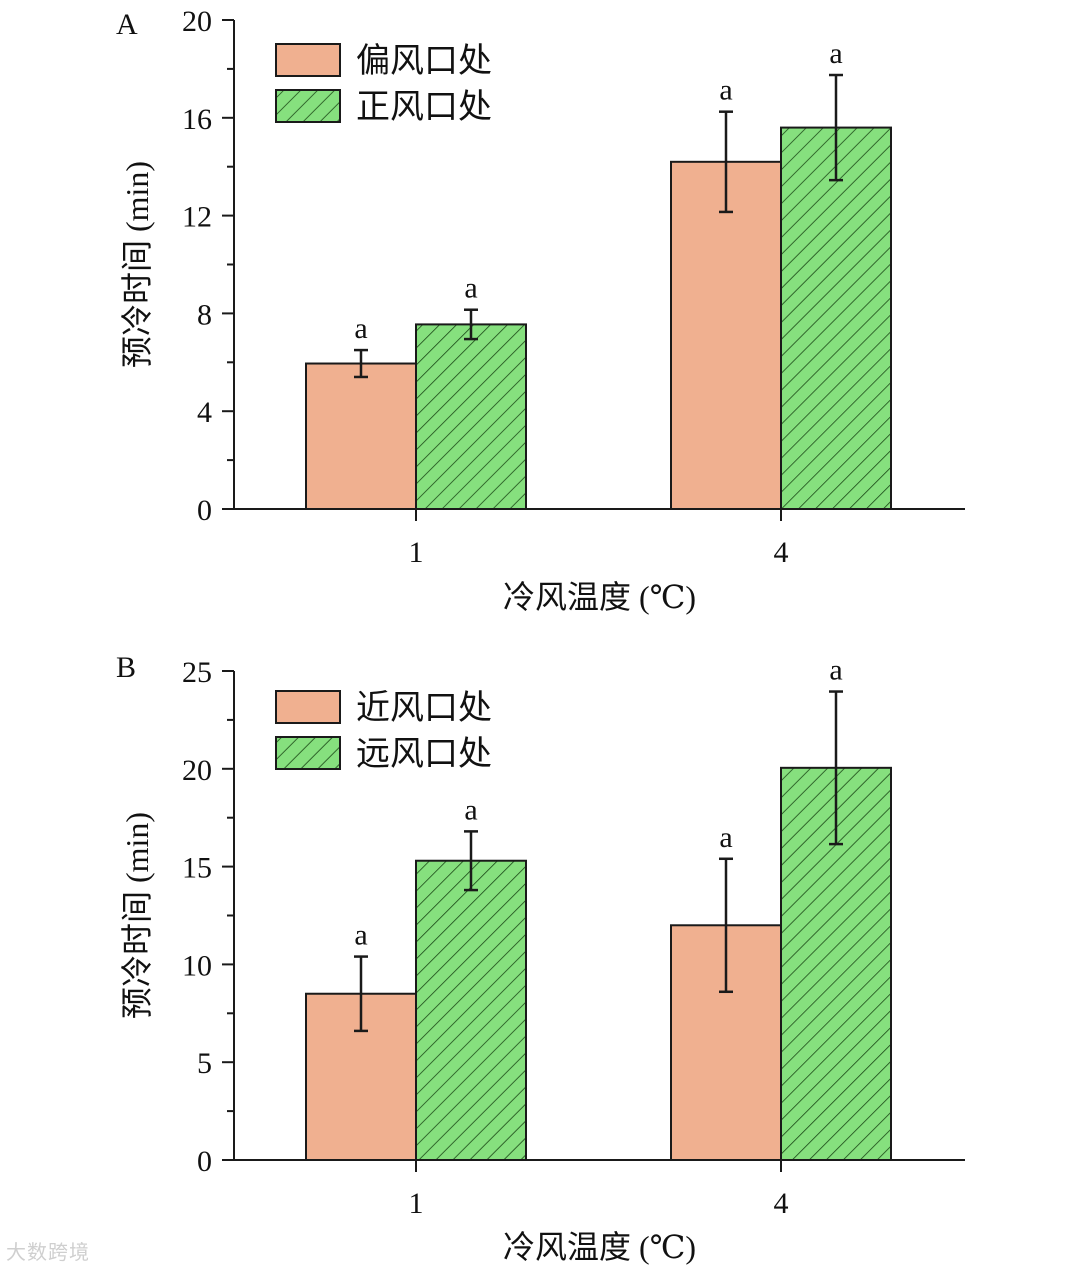  What do you see at coordinates (424, 708) in the screenshot?
I see `legend-label-1: 近风口处` at bounding box center [424, 708].